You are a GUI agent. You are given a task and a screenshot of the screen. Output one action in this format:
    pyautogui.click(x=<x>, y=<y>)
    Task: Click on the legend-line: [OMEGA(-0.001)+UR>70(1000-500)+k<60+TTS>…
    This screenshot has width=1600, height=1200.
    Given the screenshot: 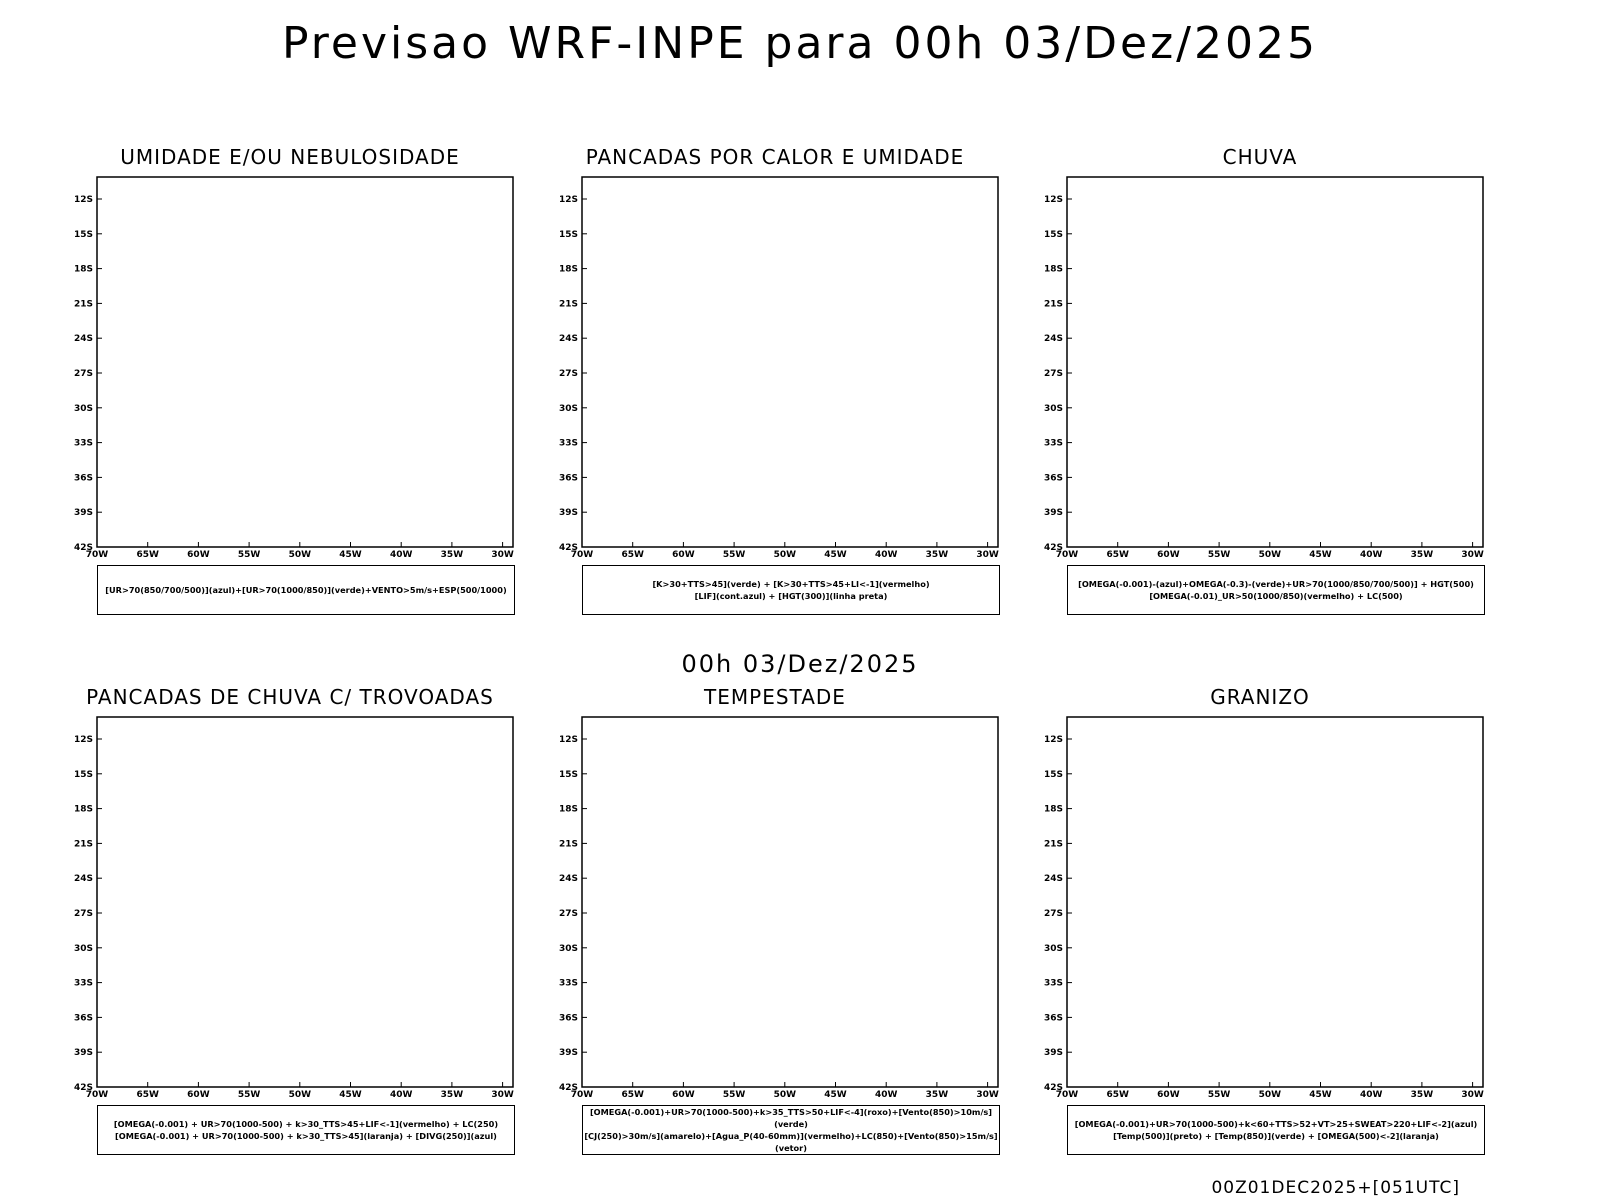 What is the action you would take?
    pyautogui.click(x=1276, y=1124)
    